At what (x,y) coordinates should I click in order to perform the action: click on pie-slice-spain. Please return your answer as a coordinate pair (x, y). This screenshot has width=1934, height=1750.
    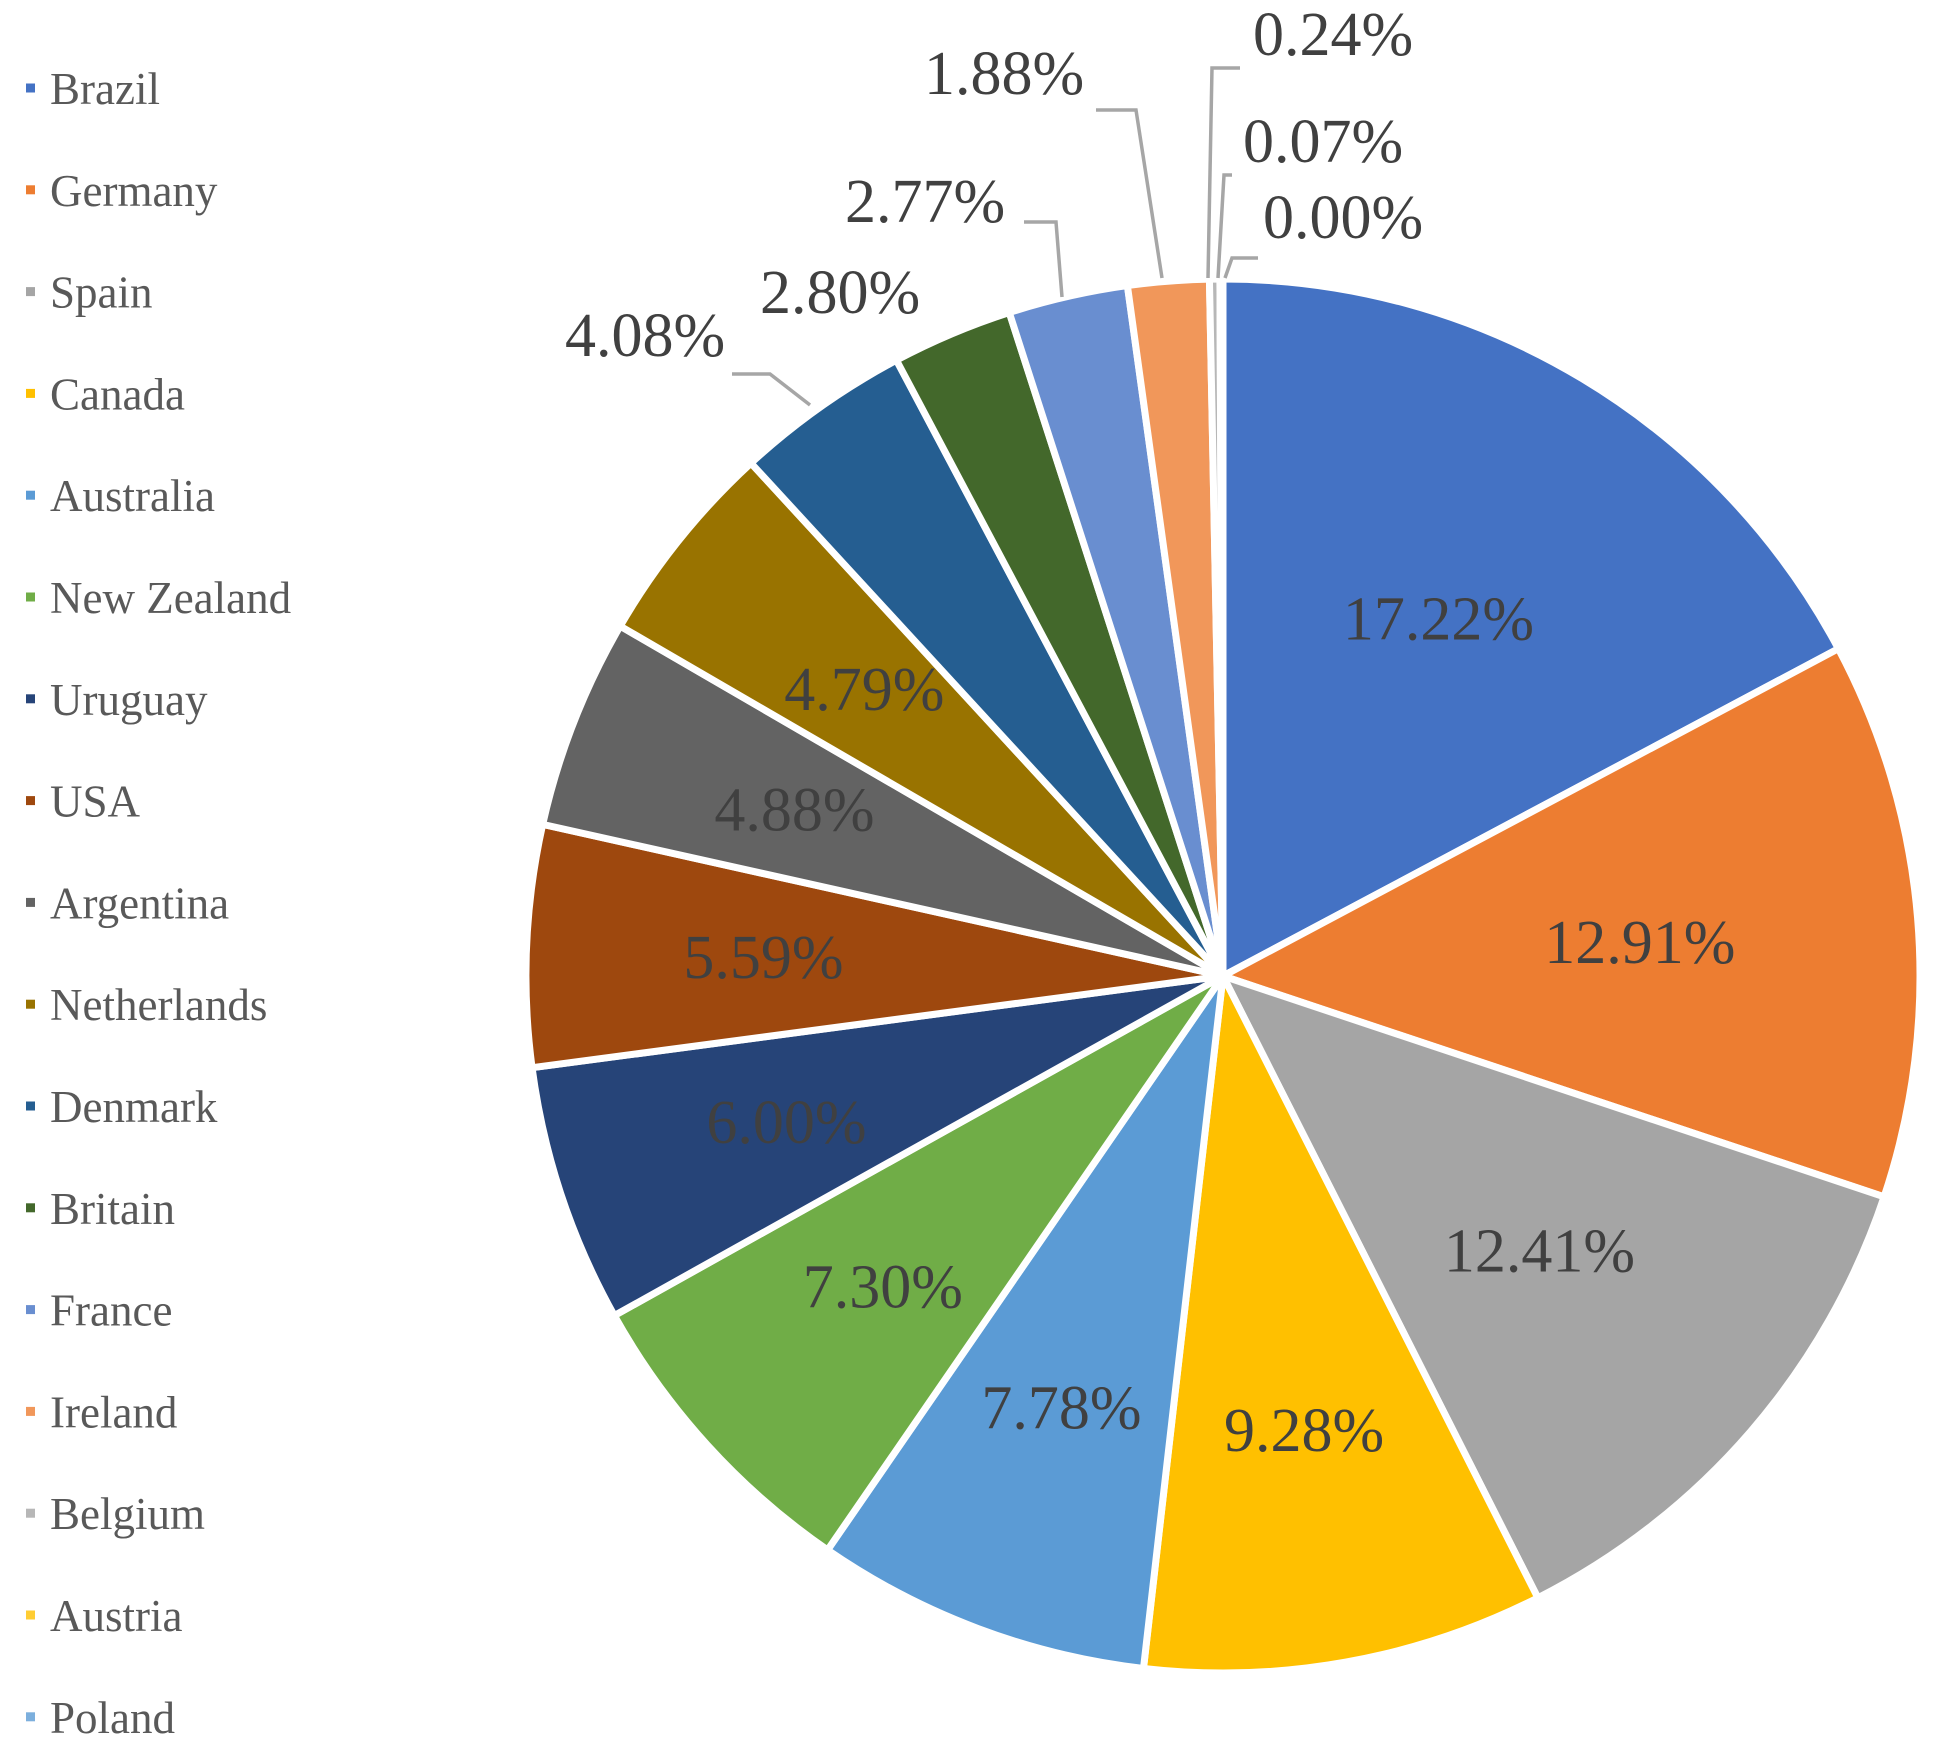
    Looking at the image, I should click on (1553, 1287).